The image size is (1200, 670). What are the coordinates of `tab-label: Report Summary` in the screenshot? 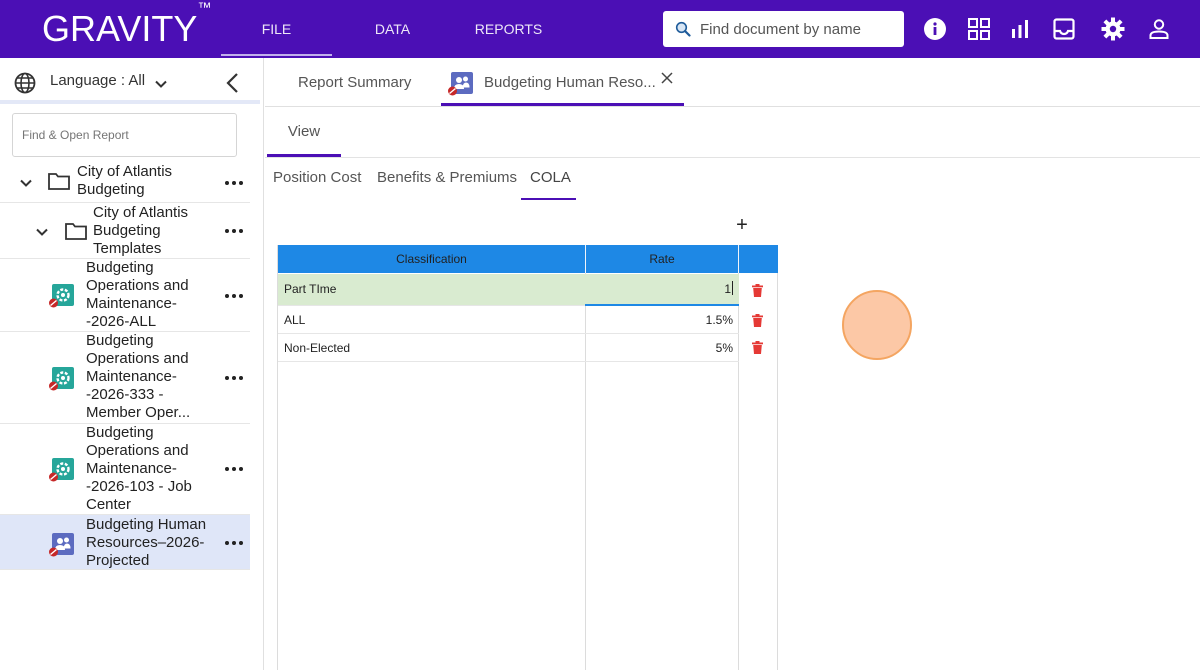 It's located at (355, 82).